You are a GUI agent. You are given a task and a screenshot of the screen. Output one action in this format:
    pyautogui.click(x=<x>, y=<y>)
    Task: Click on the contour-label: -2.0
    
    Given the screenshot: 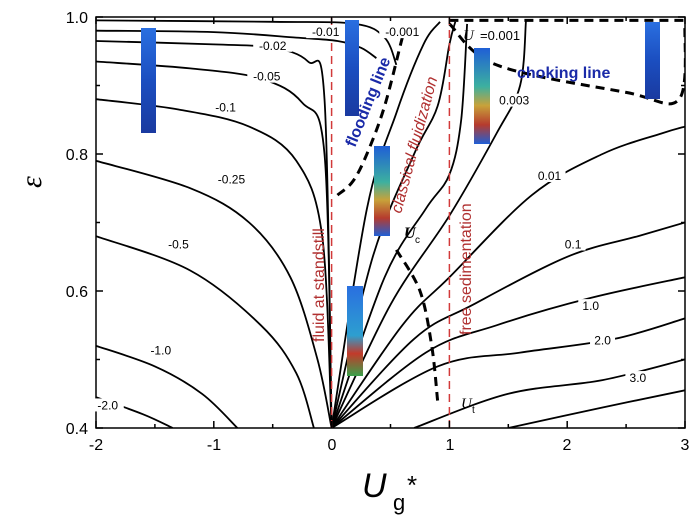 What is the action you would take?
    pyautogui.click(x=107, y=405)
    